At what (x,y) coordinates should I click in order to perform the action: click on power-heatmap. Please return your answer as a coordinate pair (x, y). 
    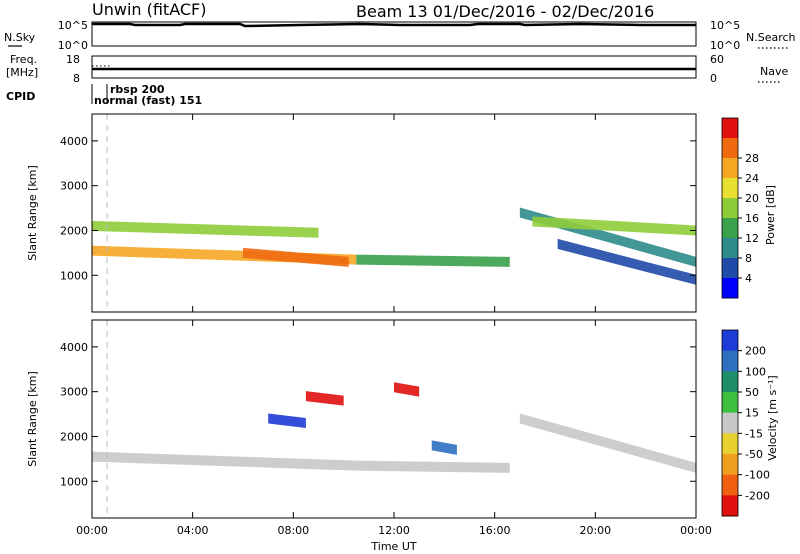
    Looking at the image, I should click on (394, 246).